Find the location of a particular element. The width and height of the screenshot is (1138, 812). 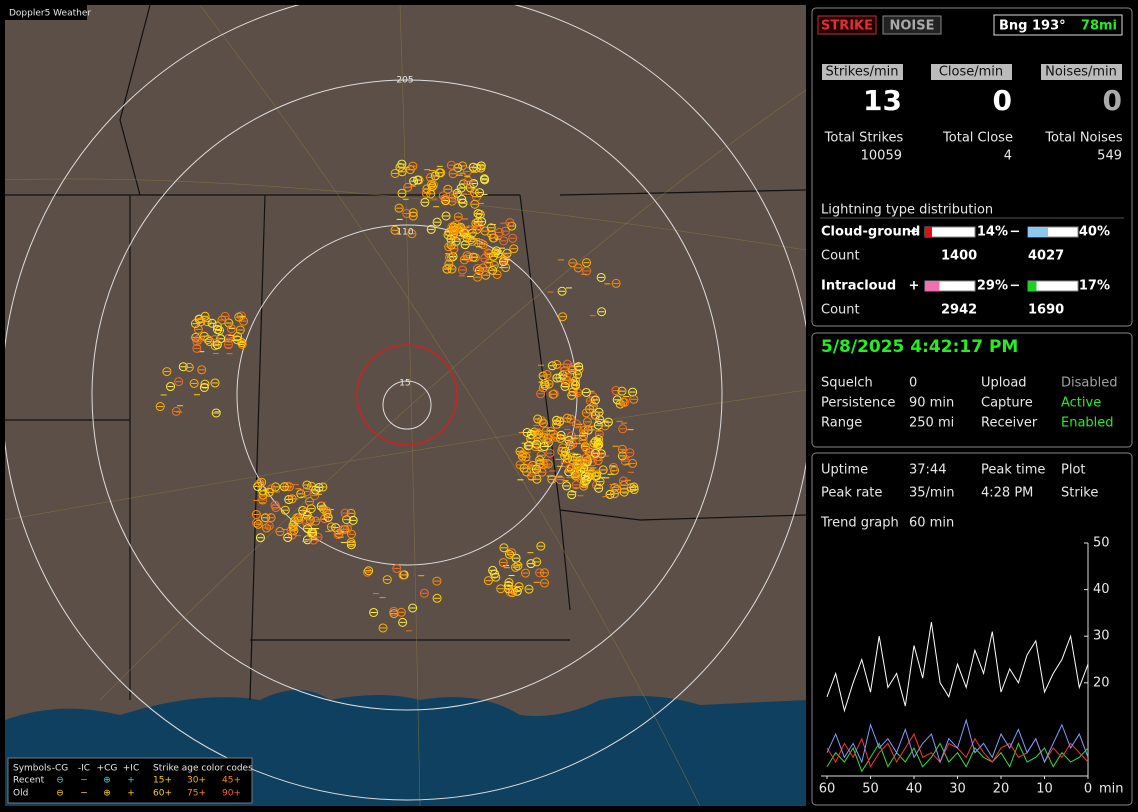

y-tick-label: 50 is located at coordinates (1101, 543).